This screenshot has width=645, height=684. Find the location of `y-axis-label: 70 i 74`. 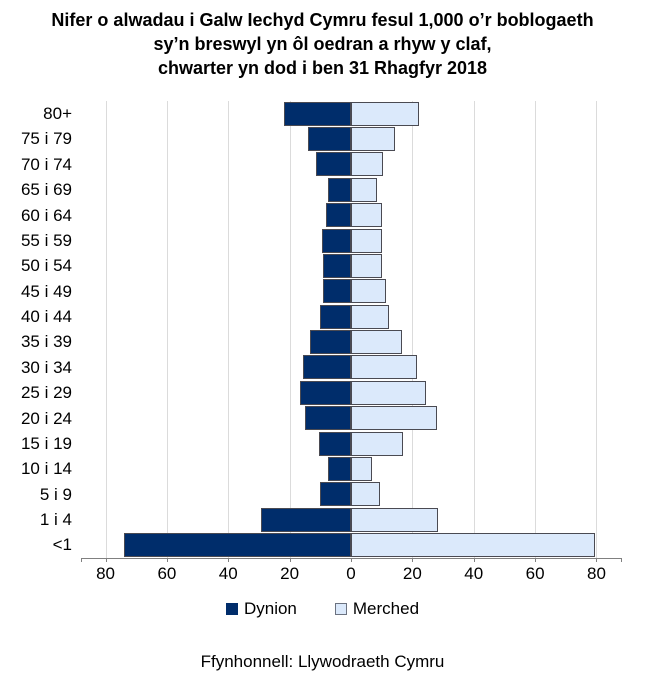

y-axis-label: 70 i 74 is located at coordinates (46, 164).